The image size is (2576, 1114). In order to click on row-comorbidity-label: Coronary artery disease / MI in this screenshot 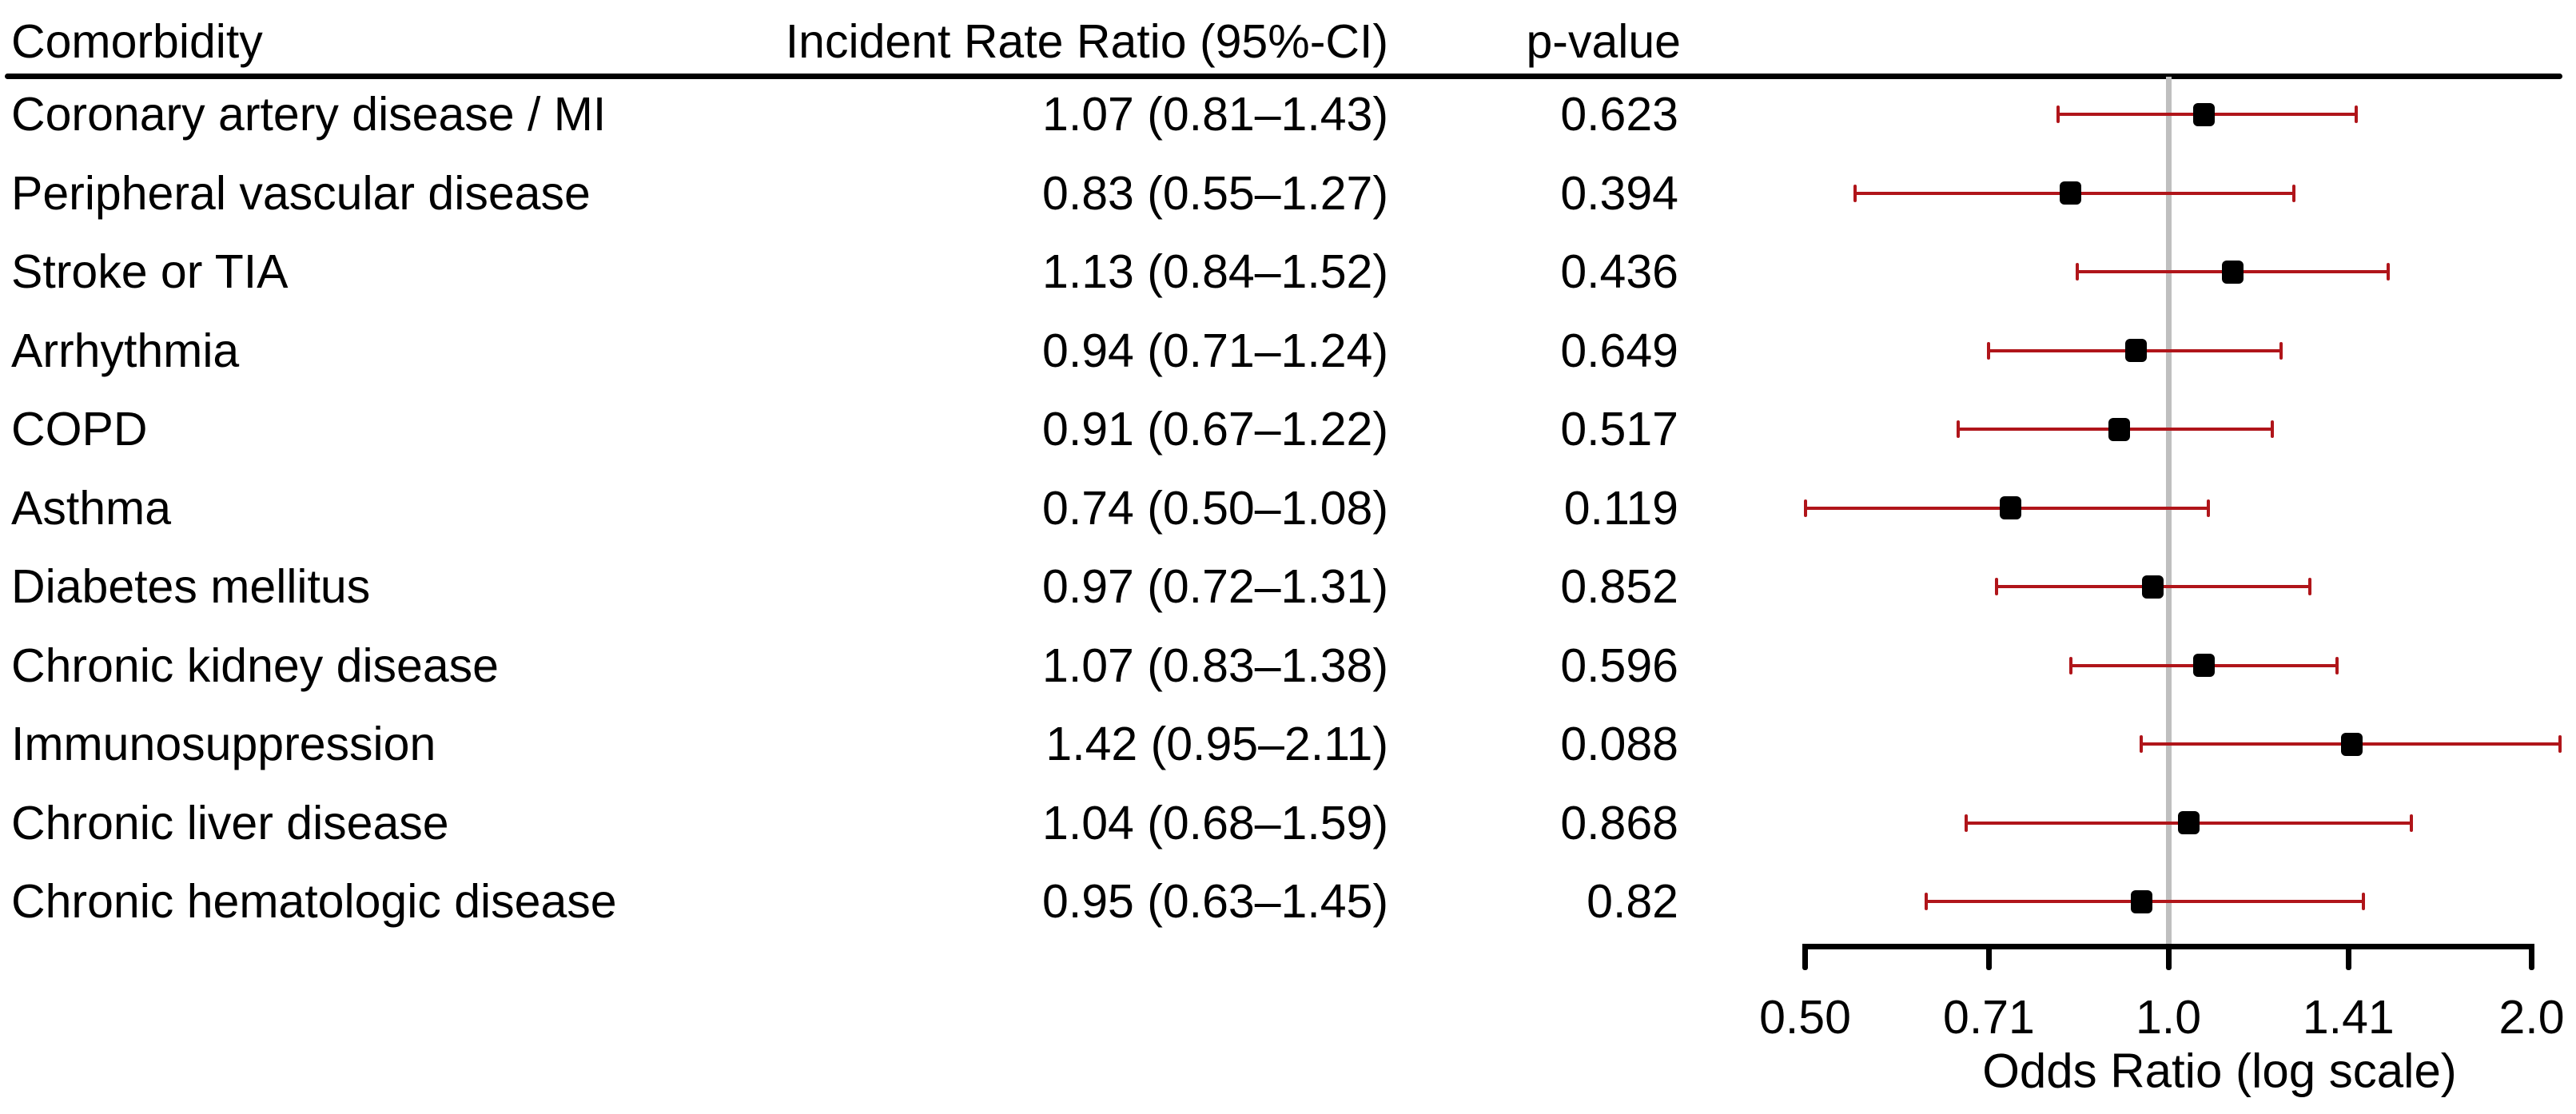, I will do `click(309, 115)`.